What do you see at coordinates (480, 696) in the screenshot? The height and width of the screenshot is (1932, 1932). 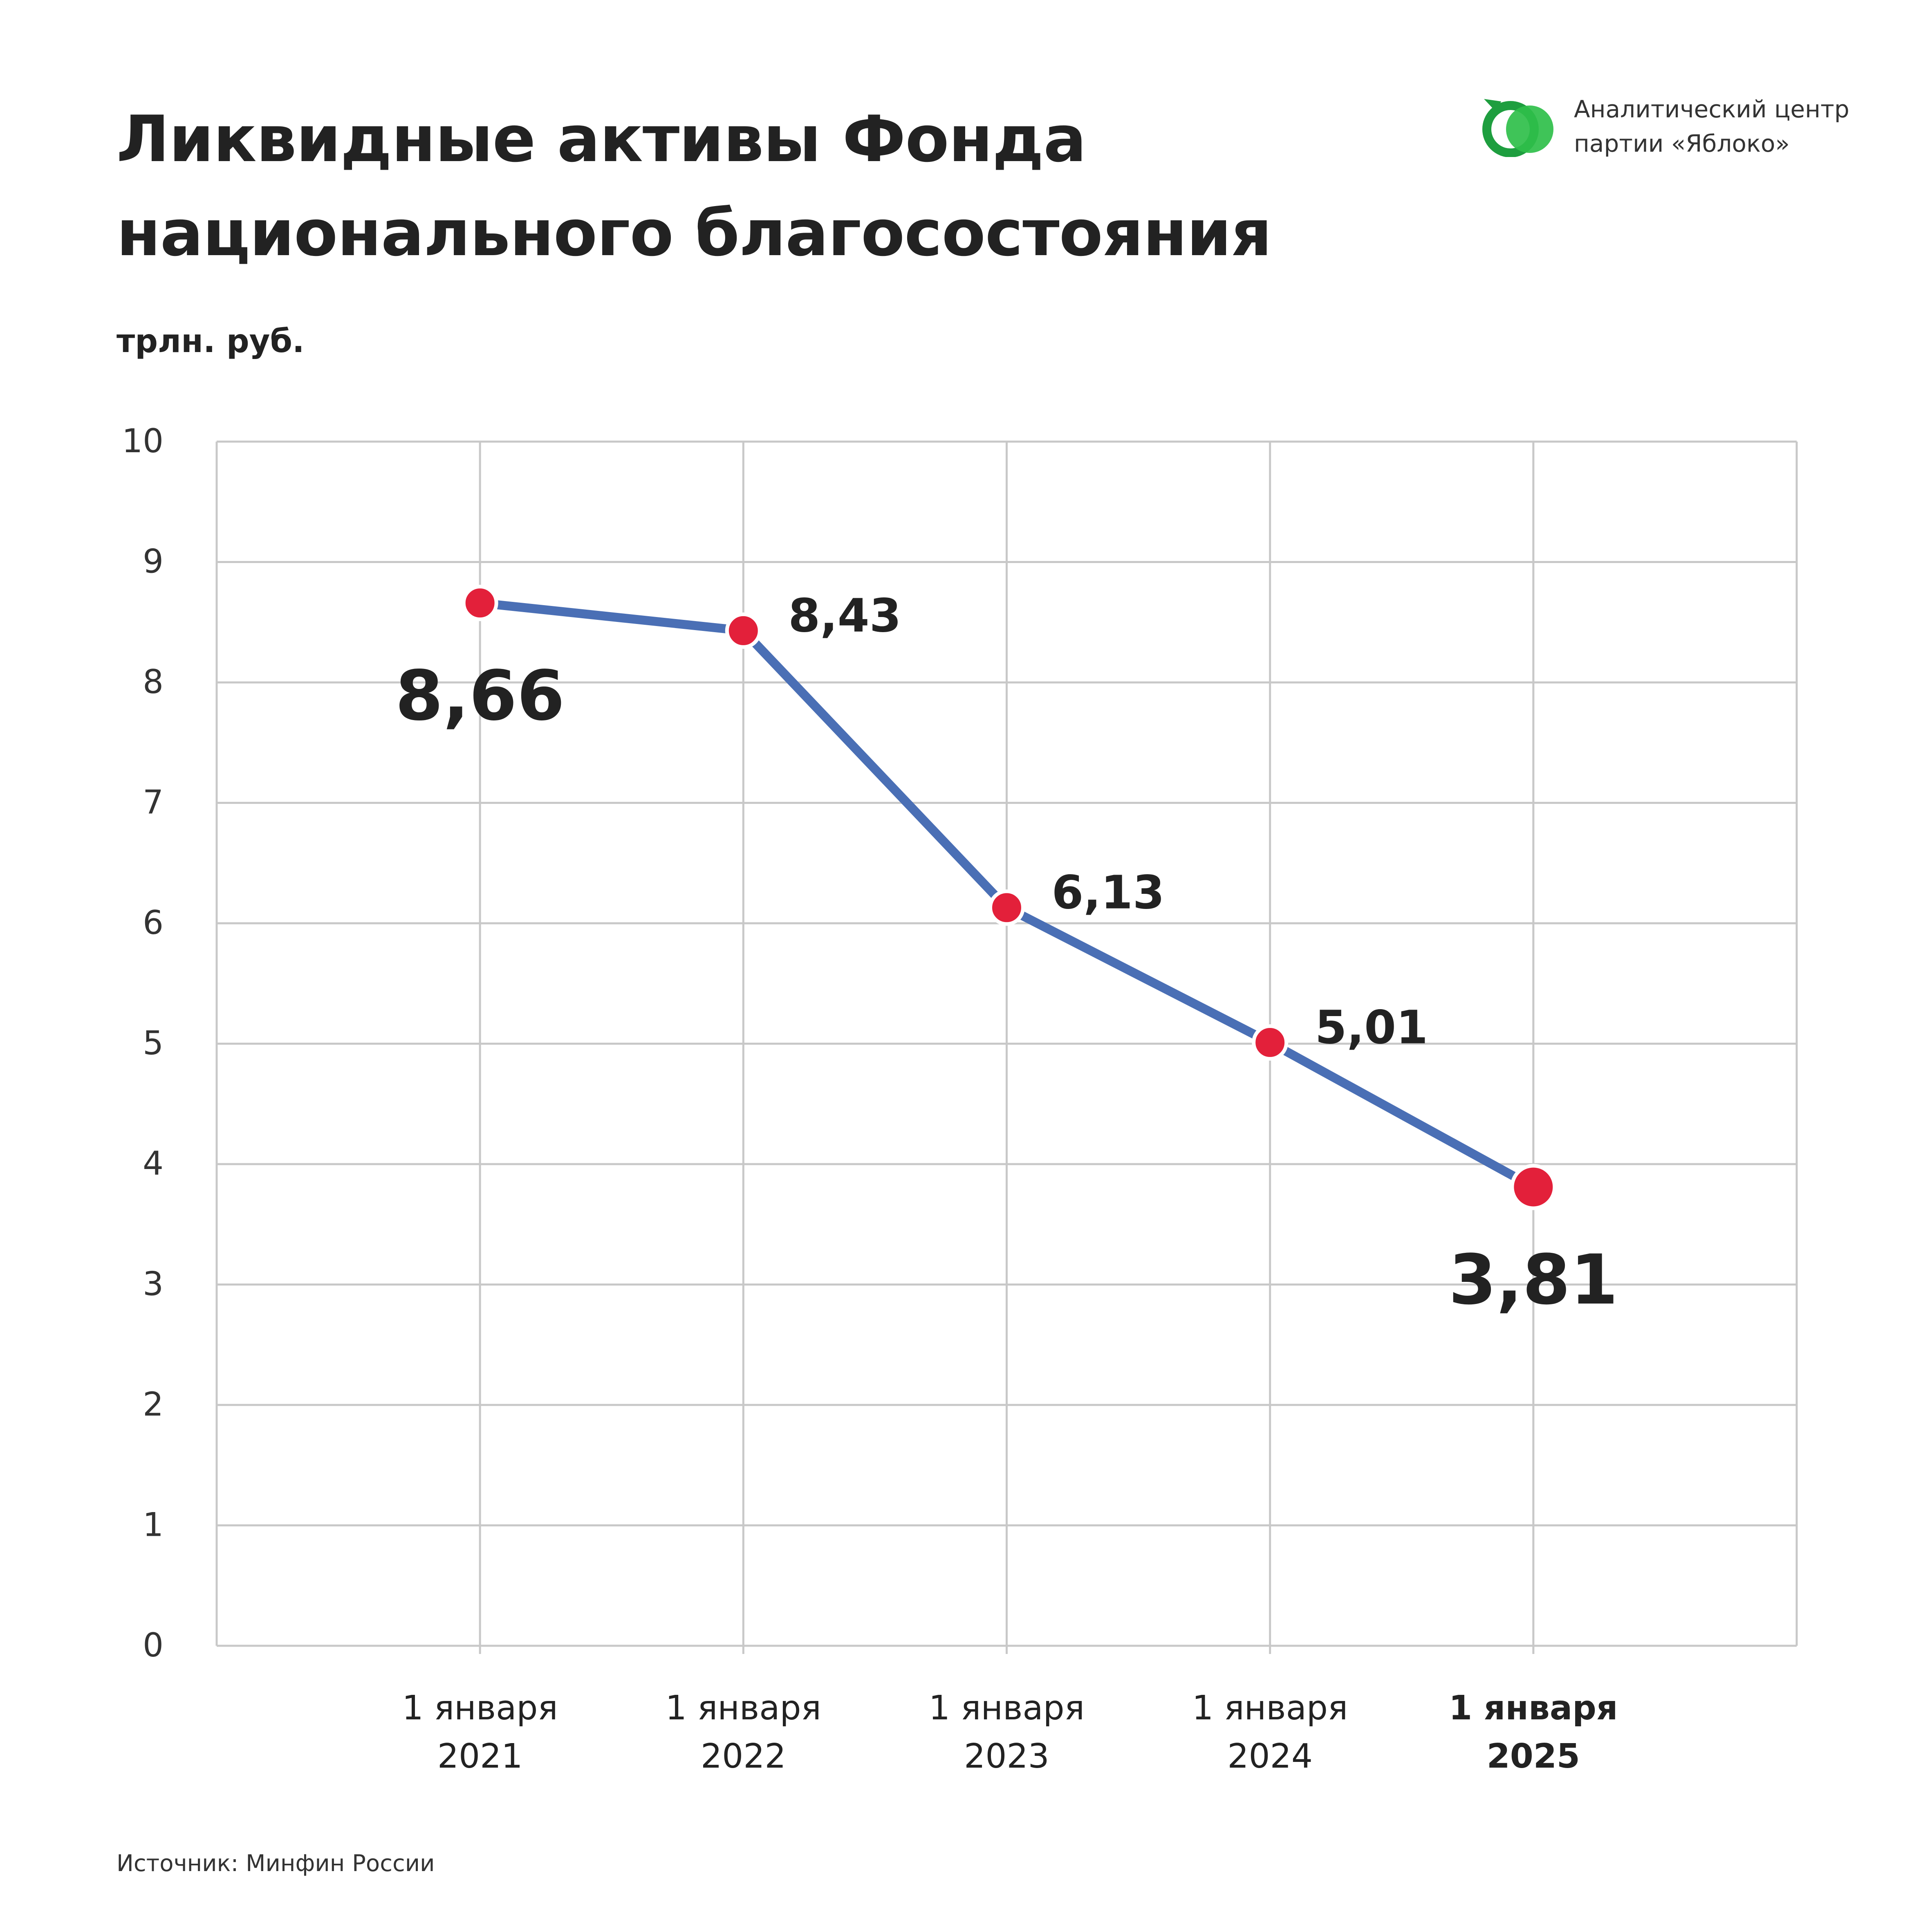 I see `data-value-label: 8,66` at bounding box center [480, 696].